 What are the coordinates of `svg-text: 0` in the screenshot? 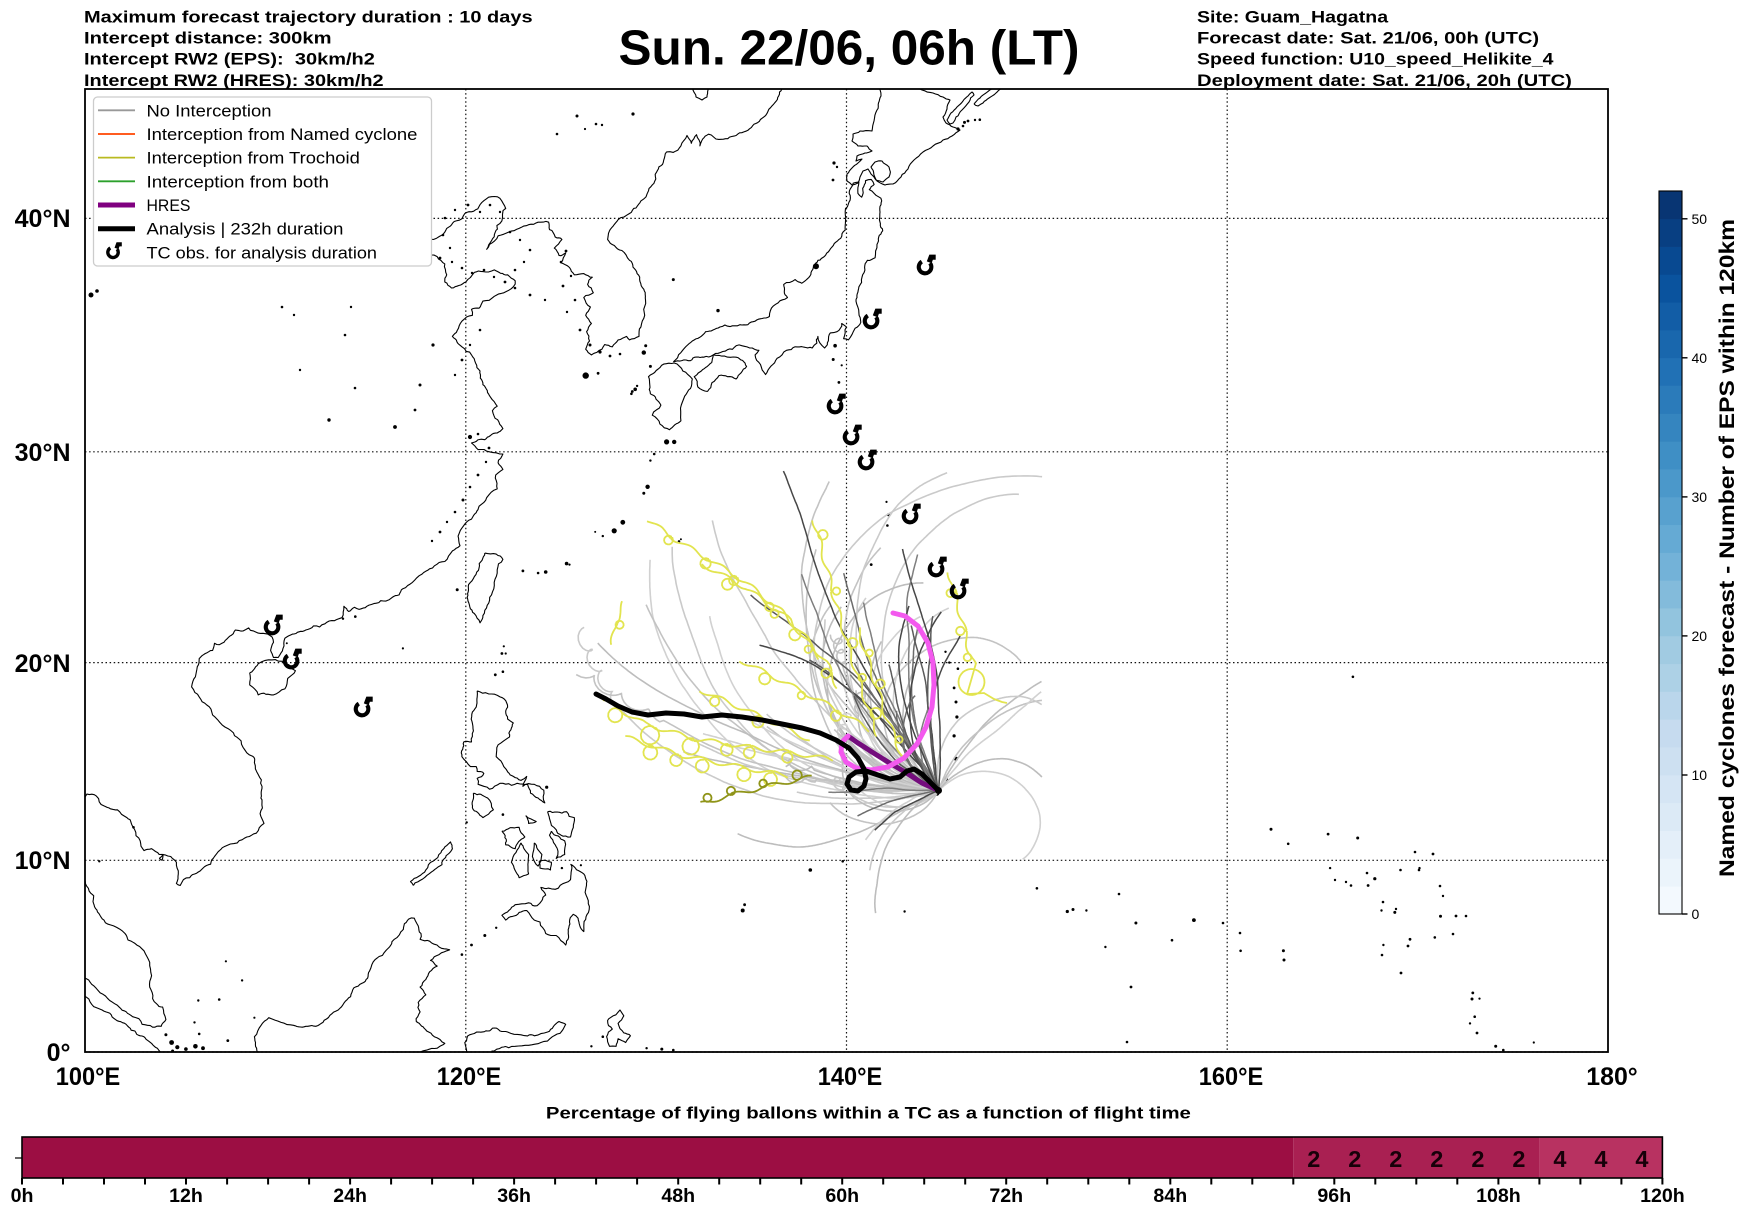 It's located at (1696, 914).